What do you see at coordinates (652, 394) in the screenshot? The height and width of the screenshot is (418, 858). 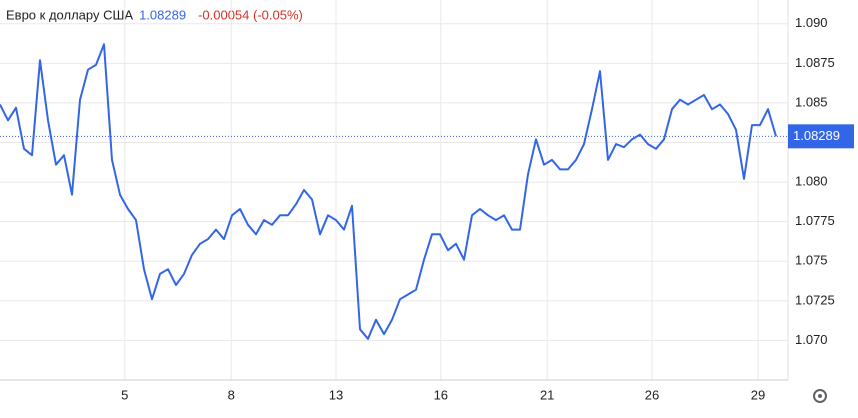 I see `x-tick-label: 26` at bounding box center [652, 394].